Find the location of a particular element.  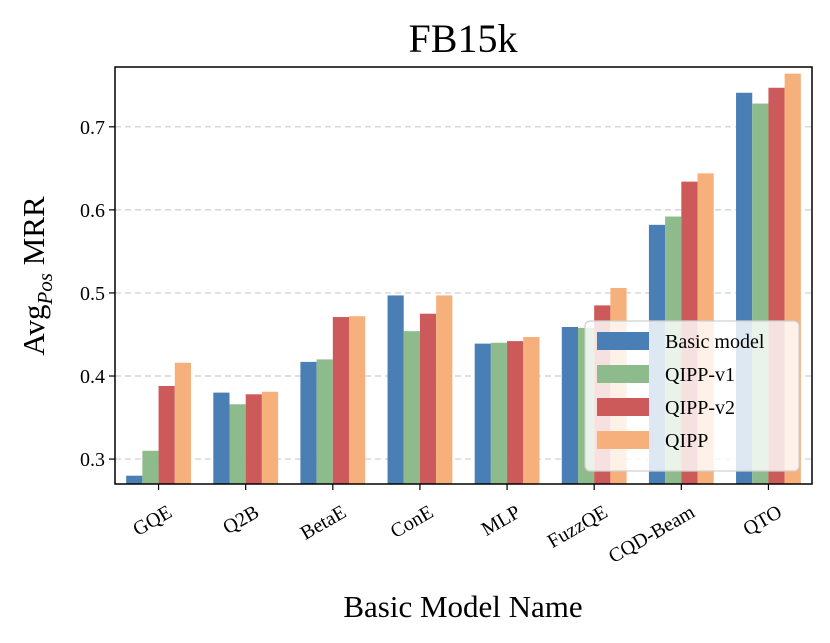

legend: Basic model QIPP-v1 QIPP-v2 QIPP is located at coordinates (692, 396).